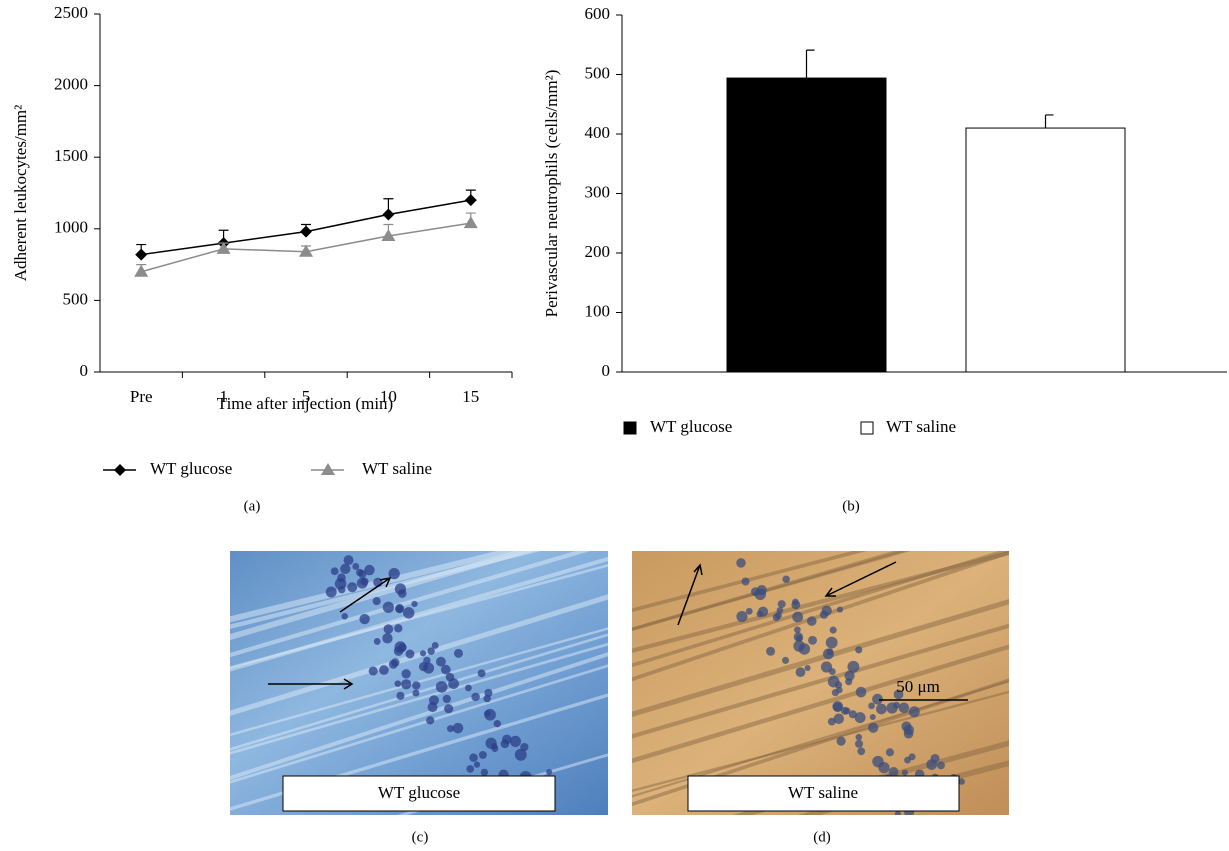 The height and width of the screenshot is (851, 1229). What do you see at coordinates (223, 396) in the screenshot?
I see `x-tick-label: 1` at bounding box center [223, 396].